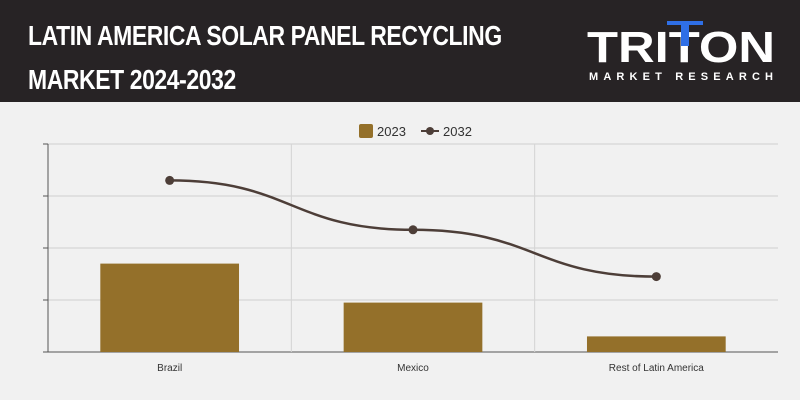 The height and width of the screenshot is (400, 800). What do you see at coordinates (681, 52) in the screenshot?
I see `triton-logo: TRITON MARKET RESEARCH` at bounding box center [681, 52].